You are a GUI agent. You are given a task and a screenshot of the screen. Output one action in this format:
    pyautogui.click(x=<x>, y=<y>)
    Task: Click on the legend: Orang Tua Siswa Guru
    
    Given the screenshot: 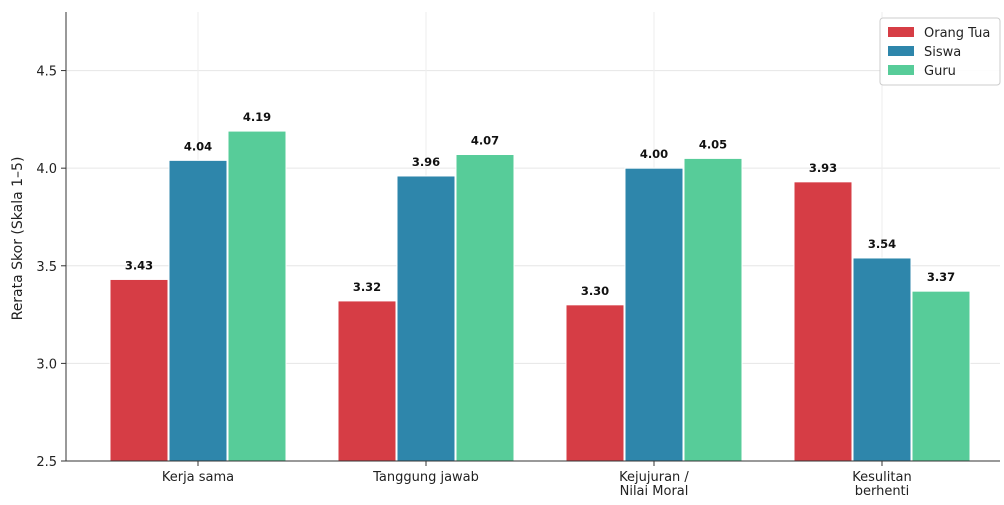 What is the action you would take?
    pyautogui.click(x=940, y=51)
    